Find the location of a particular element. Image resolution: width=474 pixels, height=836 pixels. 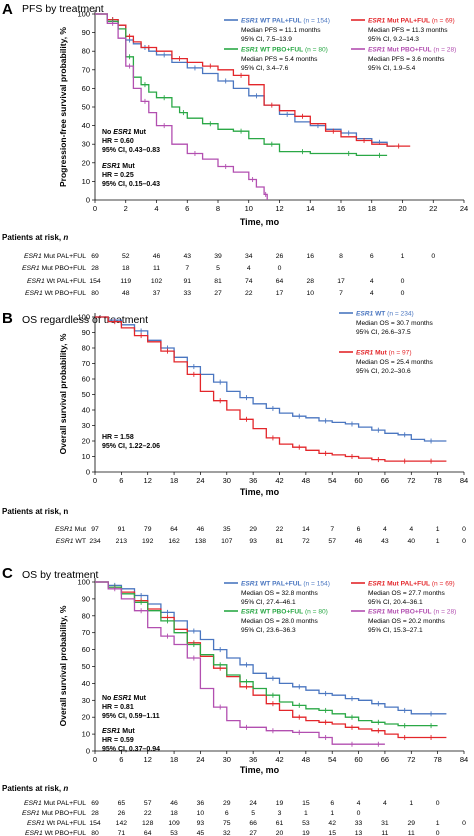

risk-count: 80 is located at coordinates (95, 833).